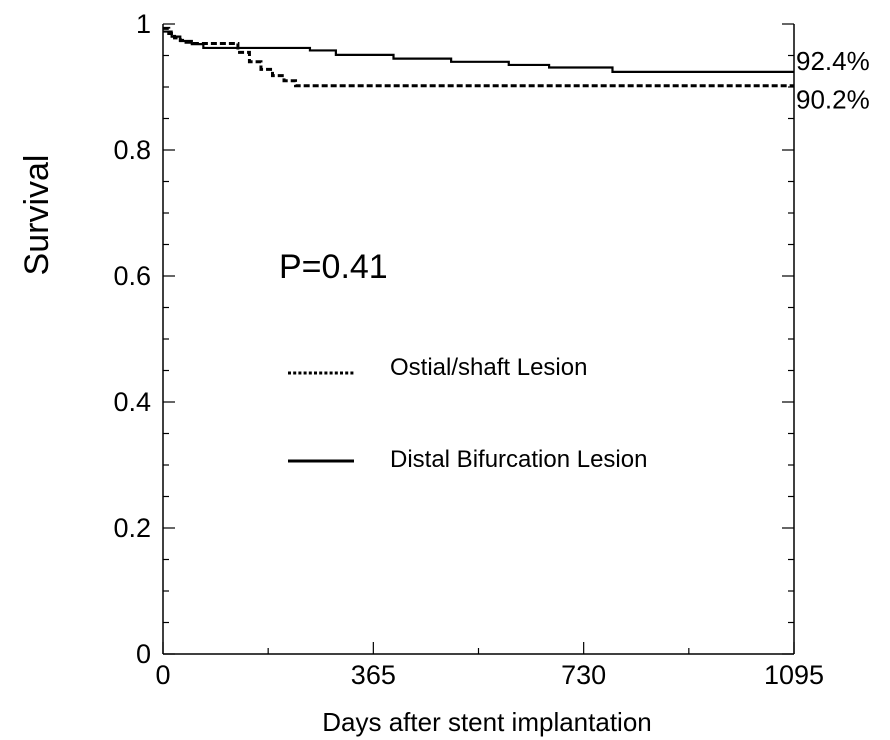 The height and width of the screenshot is (740, 890). What do you see at coordinates (488, 367) in the screenshot?
I see `legend-label-ostial-shaft: Ostial/shaft Lesion` at bounding box center [488, 367].